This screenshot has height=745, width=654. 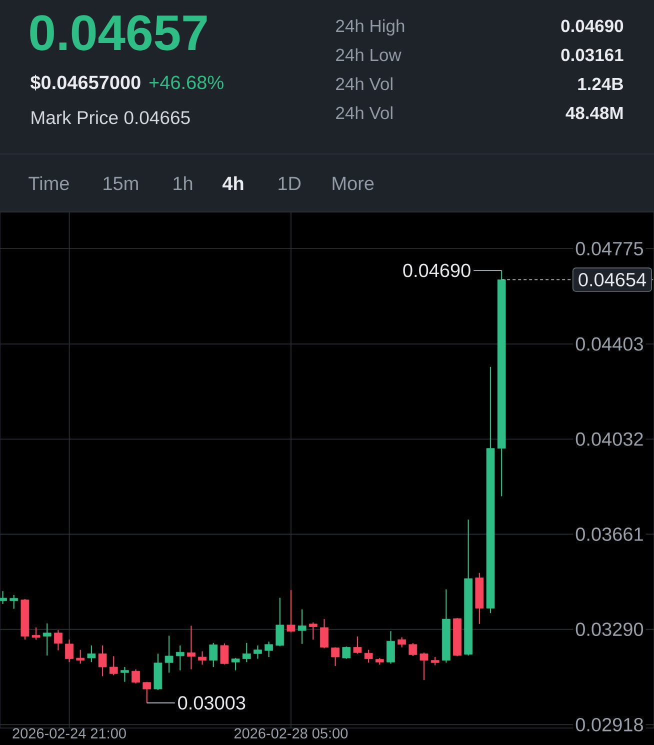 What do you see at coordinates (436, 271) in the screenshot?
I see `annotation: 0.04690` at bounding box center [436, 271].